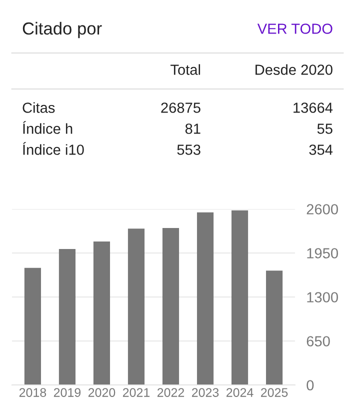 The width and height of the screenshot is (355, 413). What do you see at coordinates (321, 149) in the screenshot?
I see `text: 354` at bounding box center [321, 149].